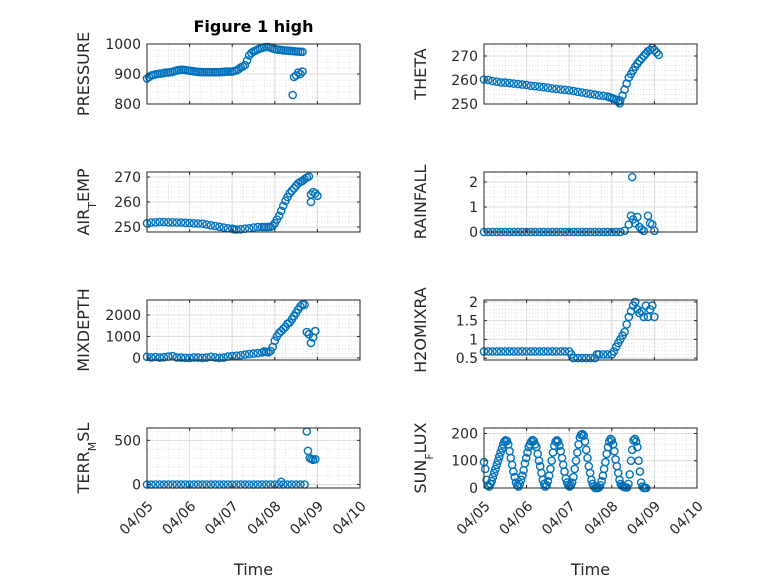  Describe the element at coordinates (590, 569) in the screenshot. I see `x-axis-label: Time` at that location.